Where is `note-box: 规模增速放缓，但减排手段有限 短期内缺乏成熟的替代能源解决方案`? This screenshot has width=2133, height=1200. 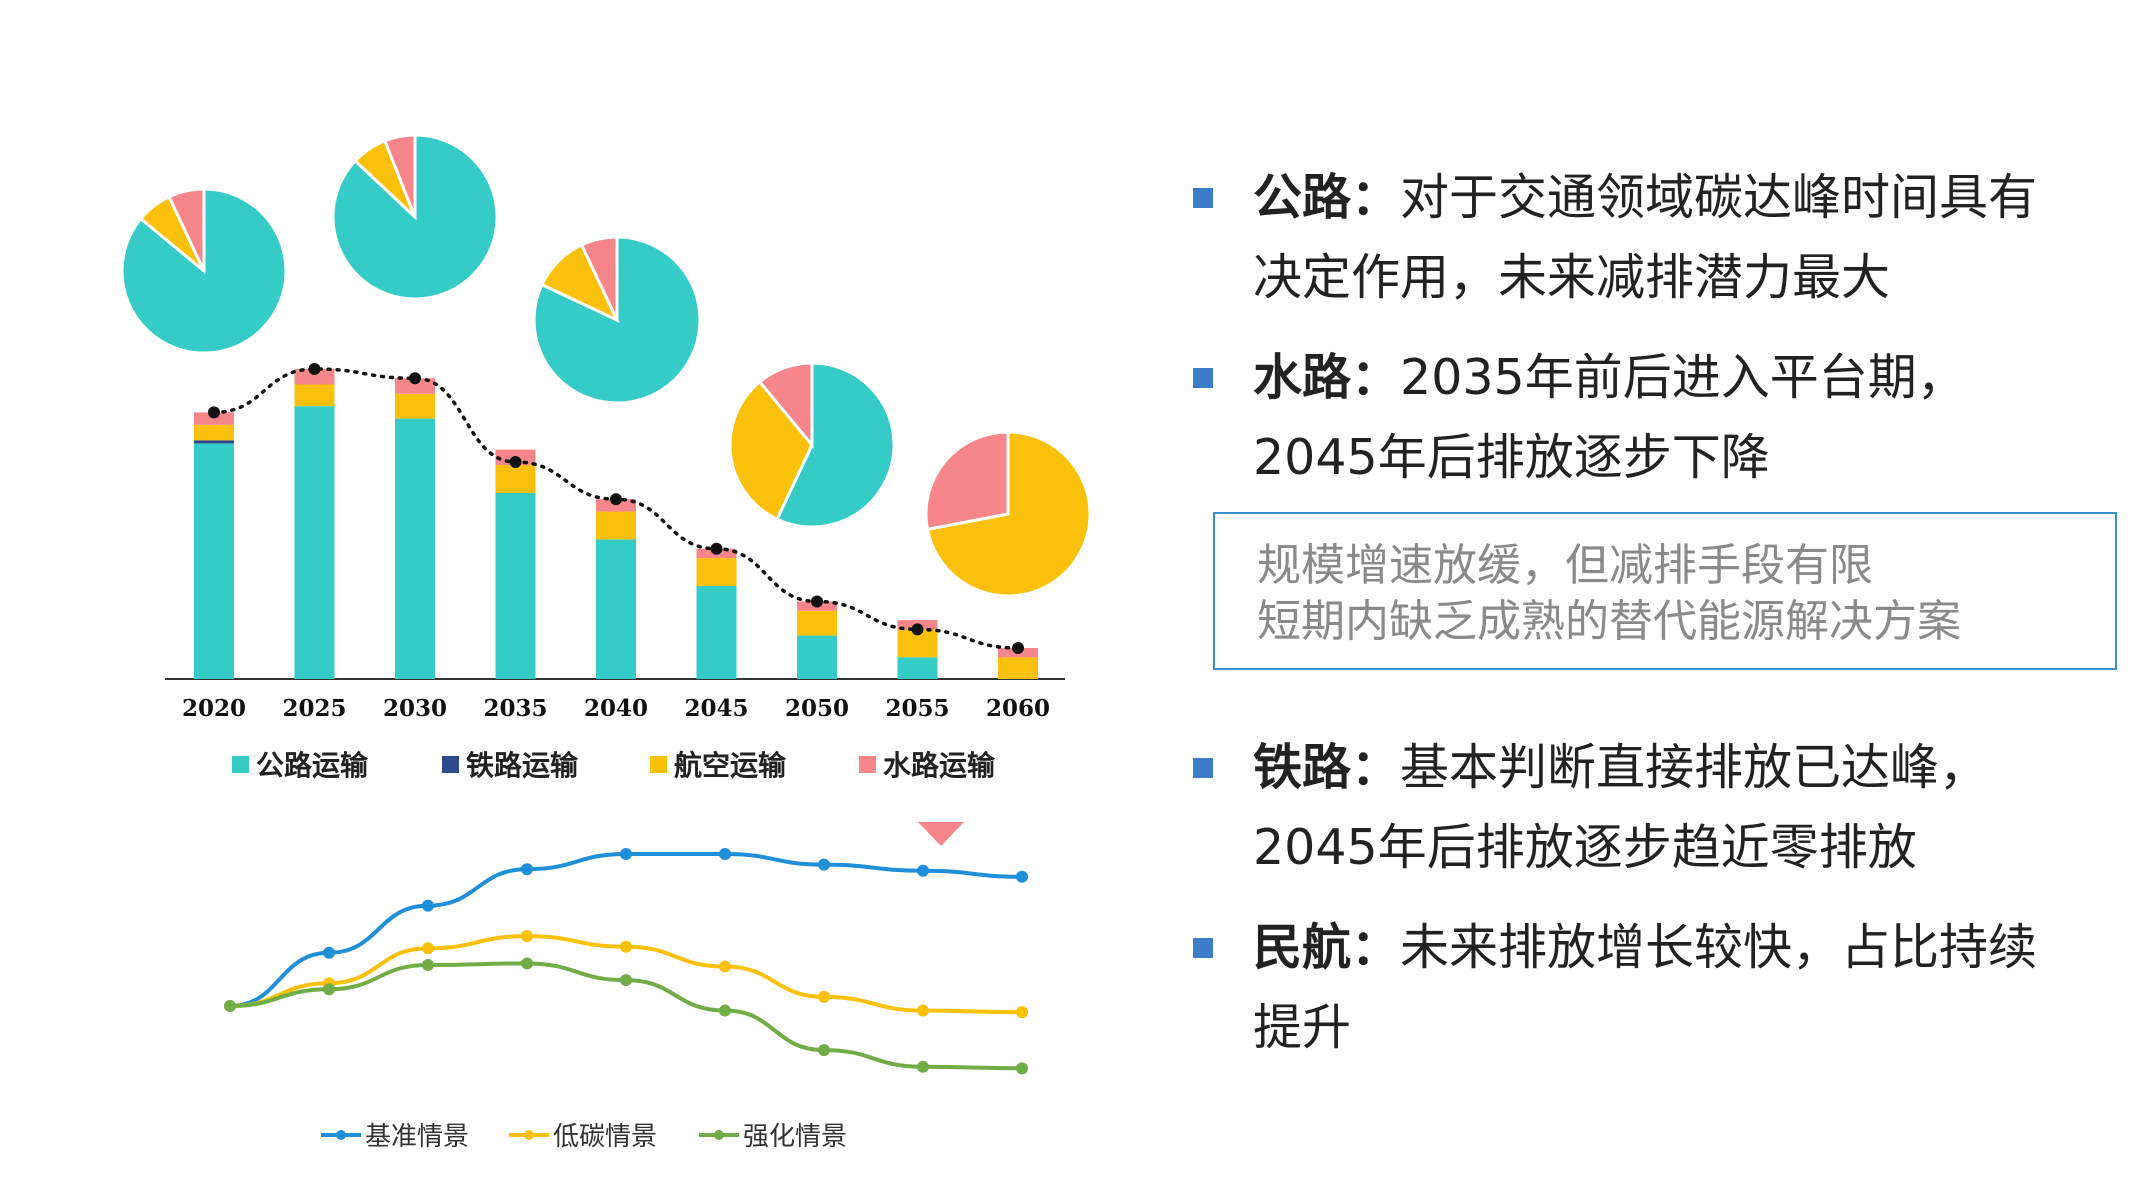 note-box: 规模增速放缓，但减排手段有限 短期内缺乏成熟的替代能源解决方案 is located at coordinates (1665, 591).